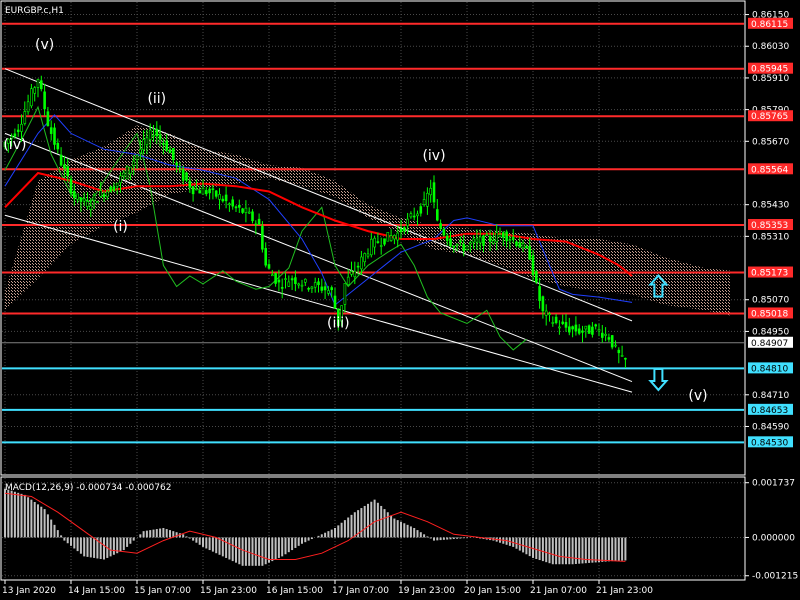 The width and height of the screenshot is (800, 600). Describe the element at coordinates (770, 396) in the screenshot. I see `y-tick-label: 0.84710` at that location.